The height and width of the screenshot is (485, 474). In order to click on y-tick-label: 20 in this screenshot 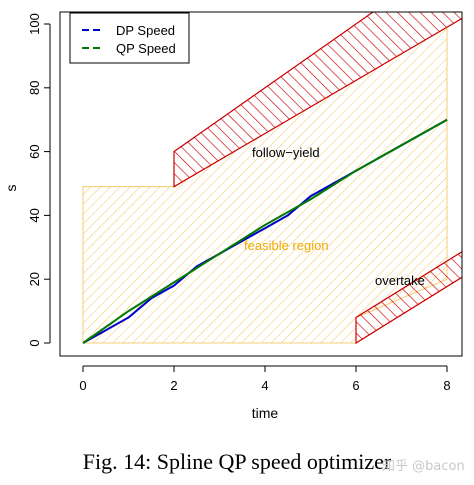, I will do `click(34, 279)`.